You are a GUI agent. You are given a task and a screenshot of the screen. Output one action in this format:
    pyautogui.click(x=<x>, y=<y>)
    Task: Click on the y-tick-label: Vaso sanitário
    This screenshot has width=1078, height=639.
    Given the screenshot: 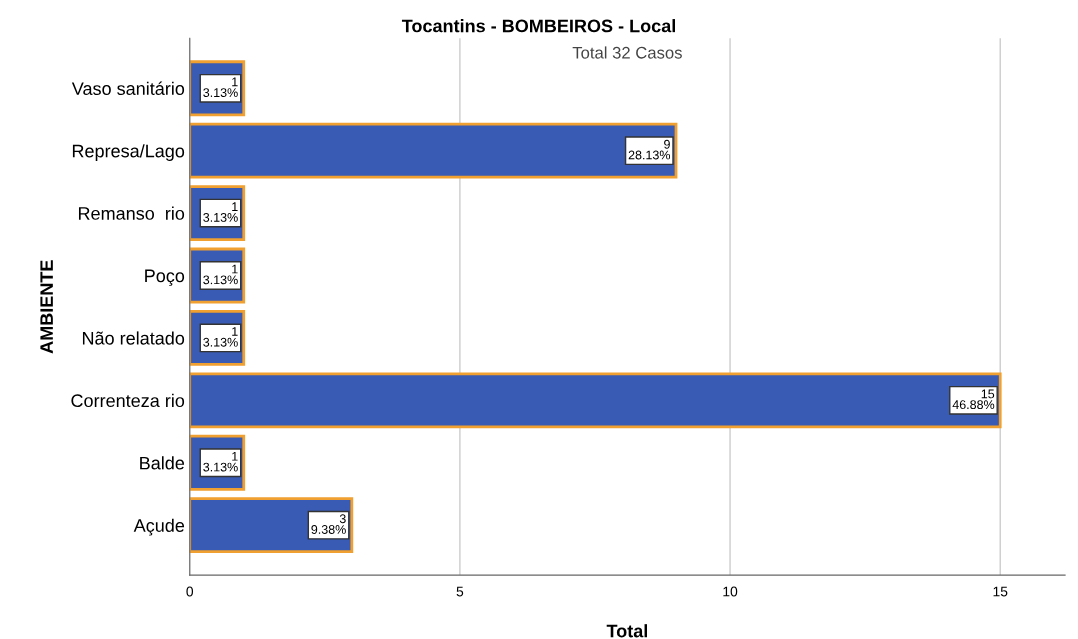 What is the action you would take?
    pyautogui.click(x=128, y=88)
    